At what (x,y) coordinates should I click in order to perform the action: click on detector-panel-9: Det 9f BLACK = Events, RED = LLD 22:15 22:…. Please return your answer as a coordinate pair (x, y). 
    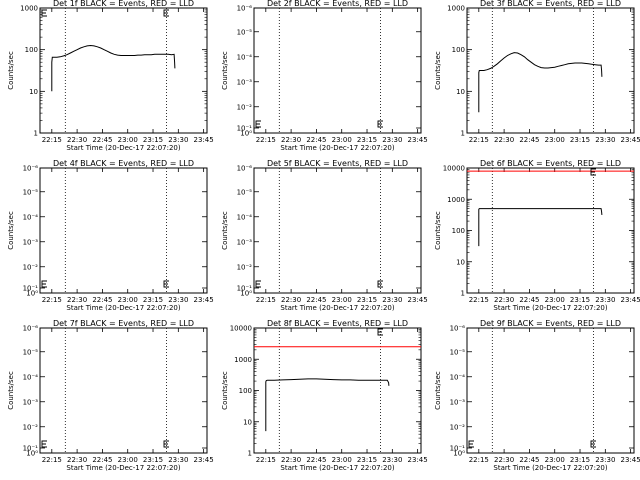
    Looking at the image, I should click on (537, 395).